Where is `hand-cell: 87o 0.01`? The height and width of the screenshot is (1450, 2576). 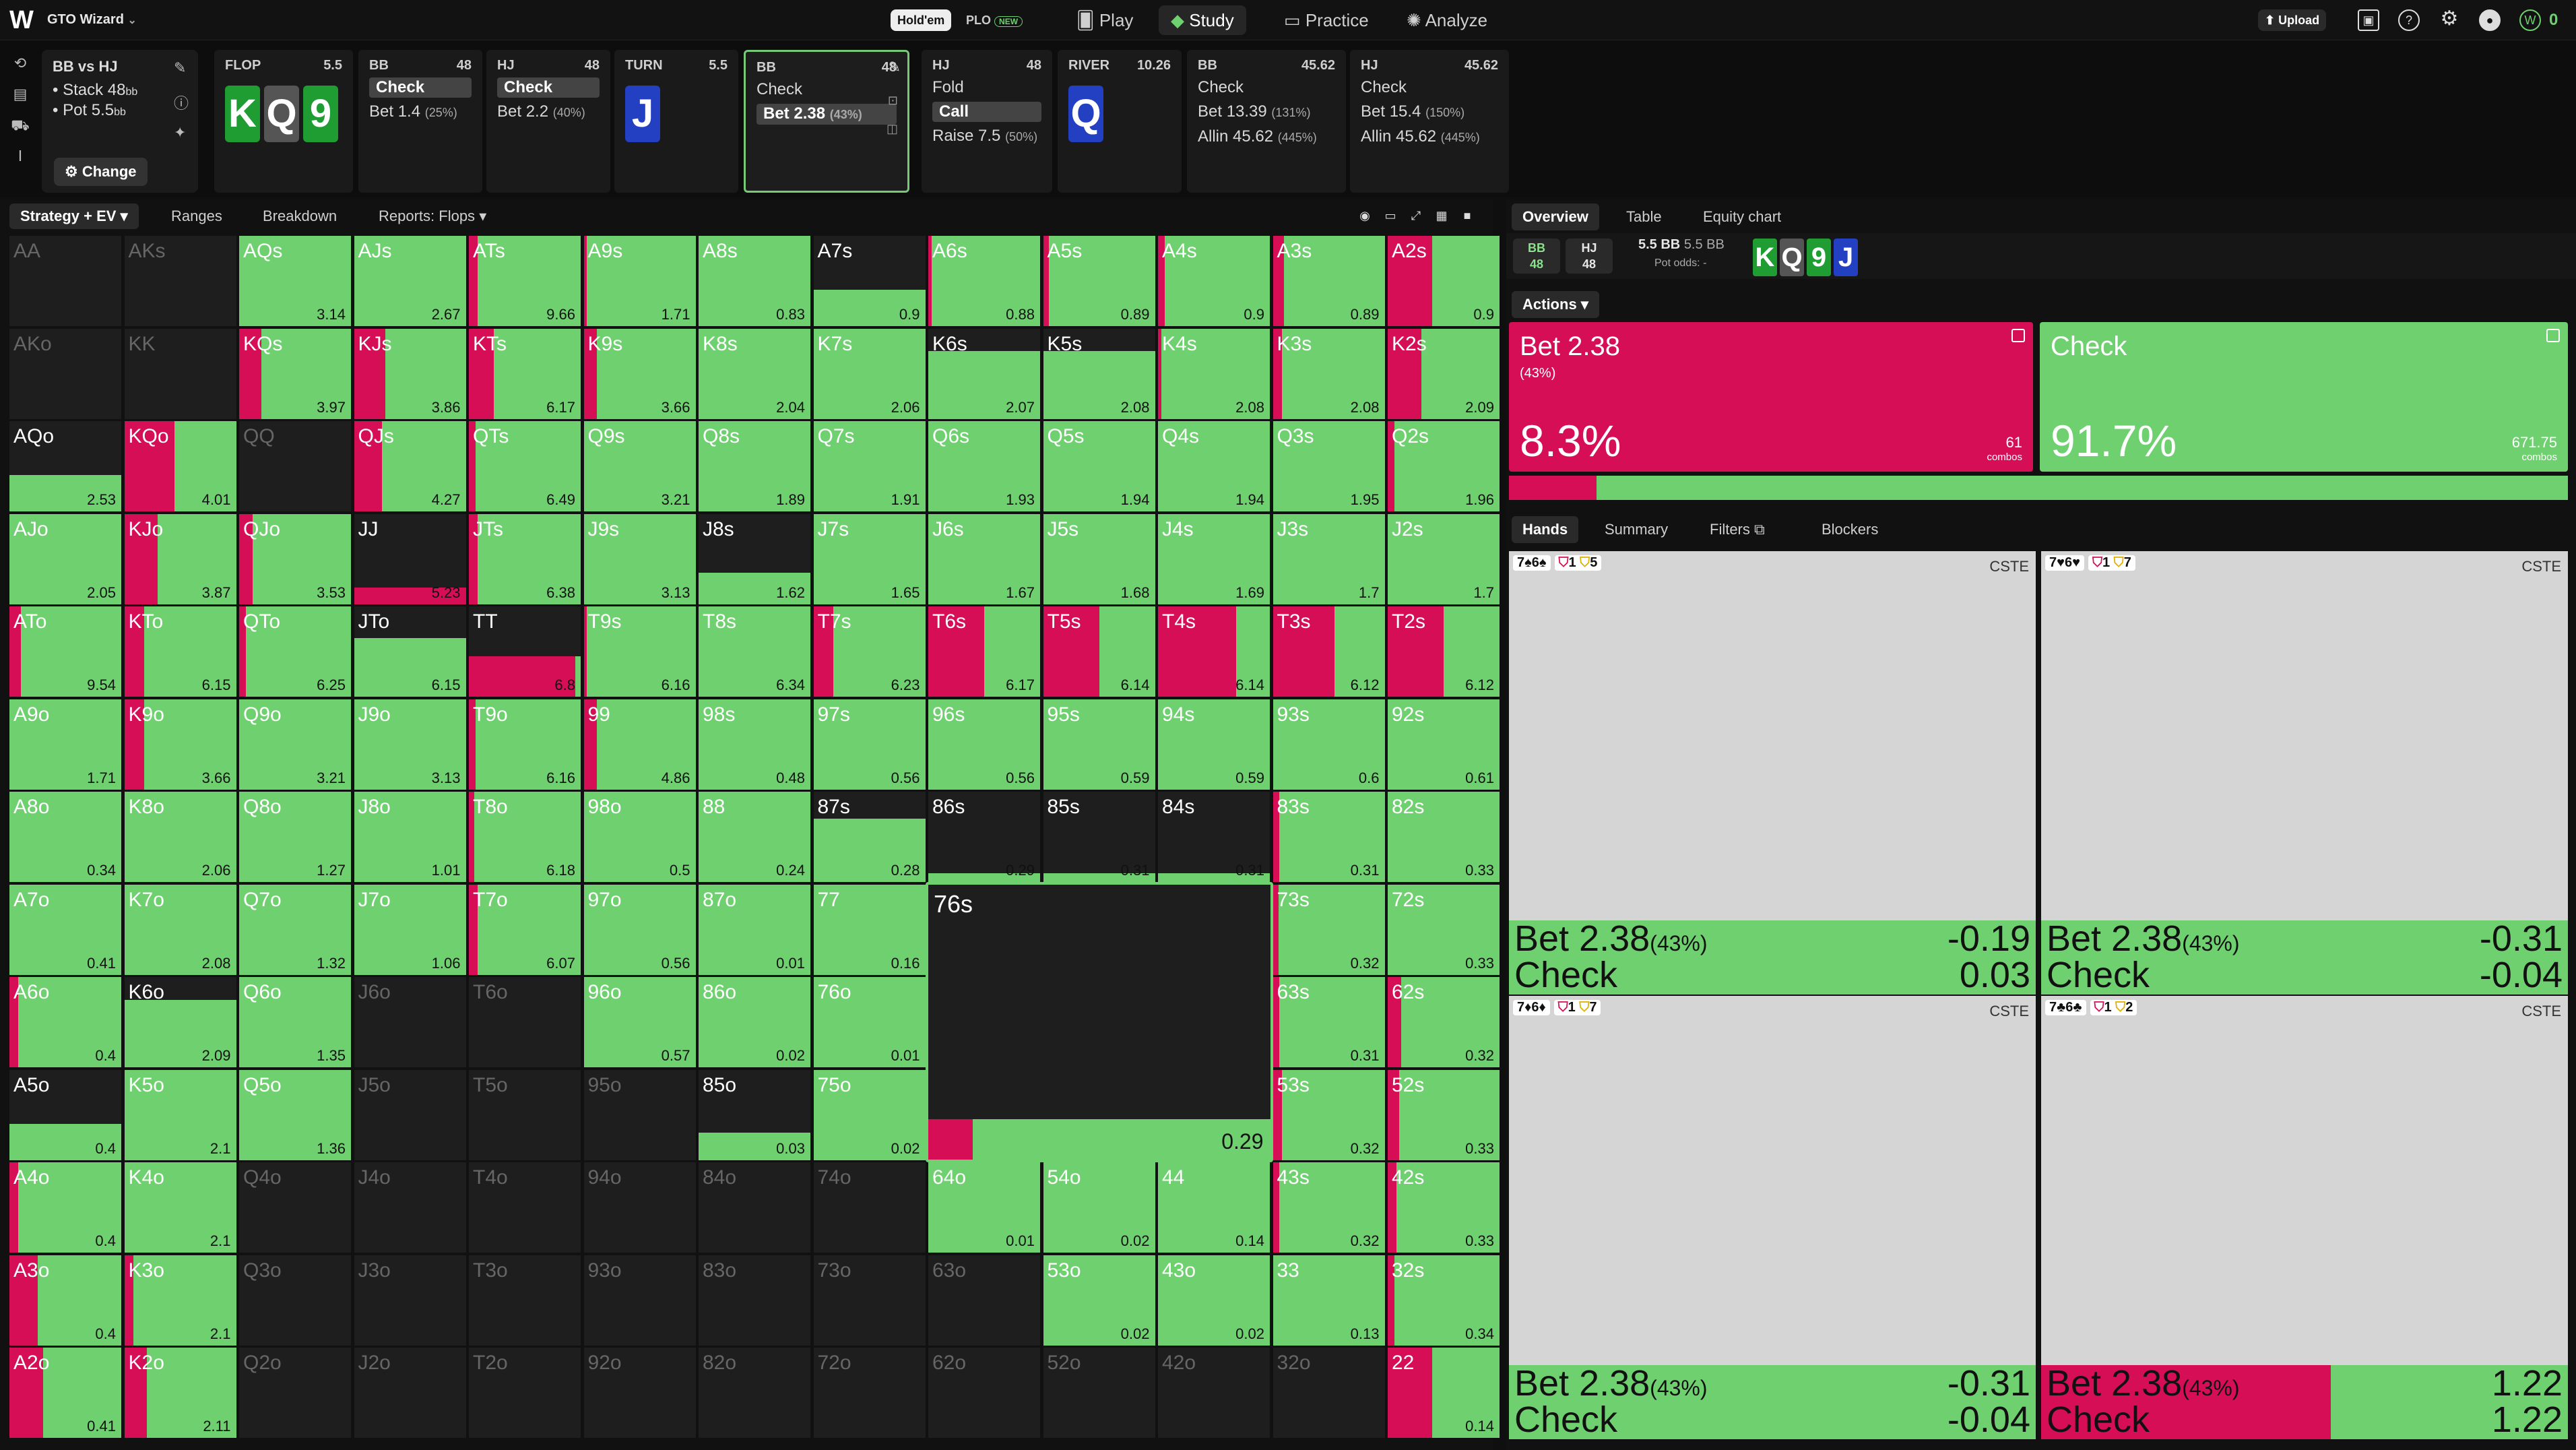 hand-cell: 87o 0.01 is located at coordinates (755, 929).